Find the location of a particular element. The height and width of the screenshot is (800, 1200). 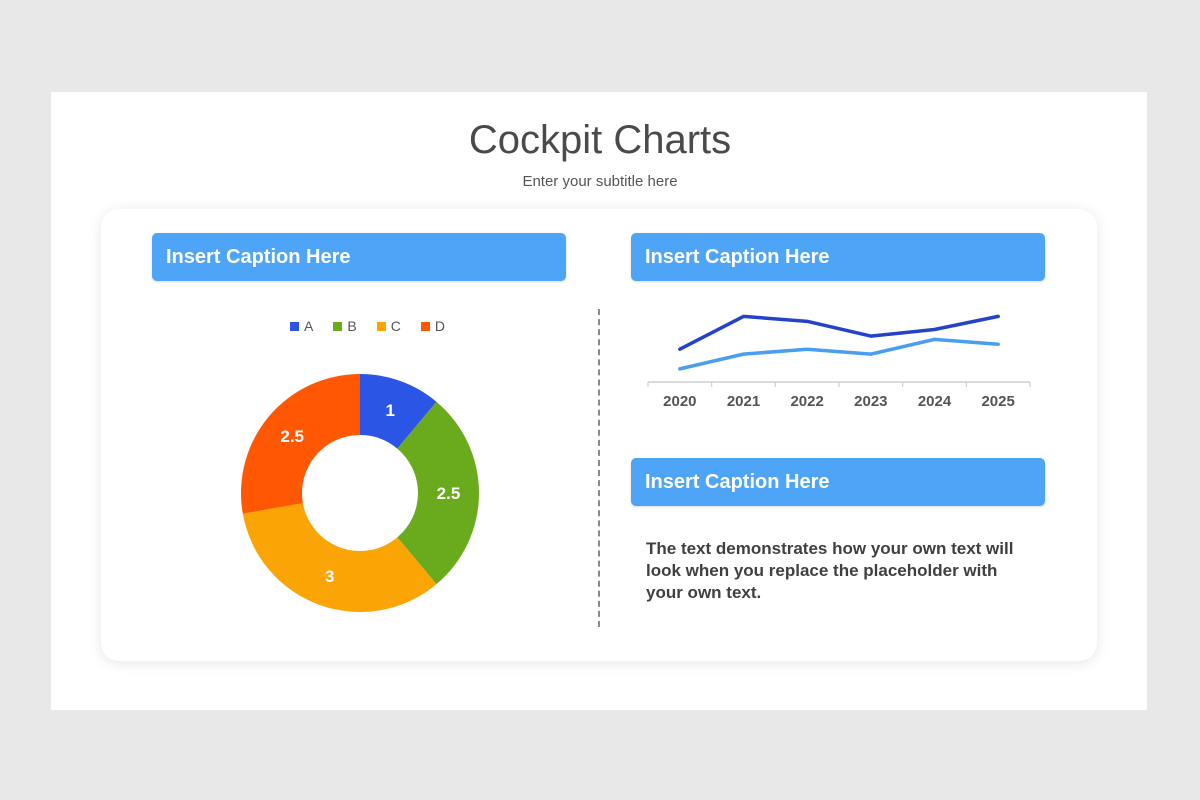

legend-label: A is located at coordinates (309, 326).